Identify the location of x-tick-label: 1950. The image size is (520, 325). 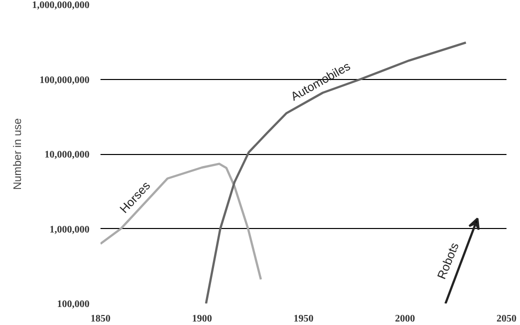
(304, 319).